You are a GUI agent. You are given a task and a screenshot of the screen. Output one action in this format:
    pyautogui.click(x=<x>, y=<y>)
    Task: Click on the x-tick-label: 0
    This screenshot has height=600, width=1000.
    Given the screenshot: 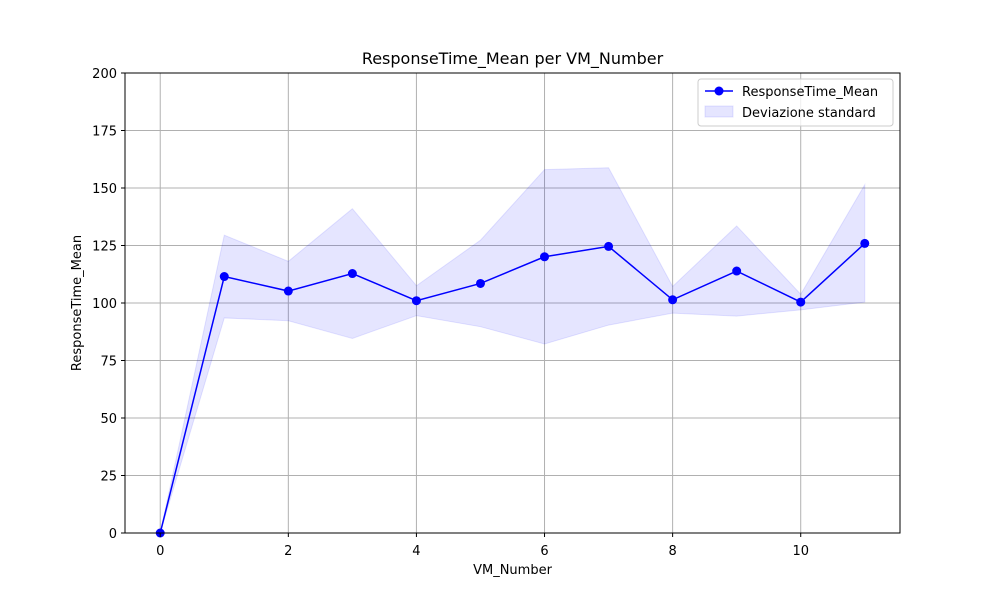 What is the action you would take?
    pyautogui.click(x=160, y=551)
    